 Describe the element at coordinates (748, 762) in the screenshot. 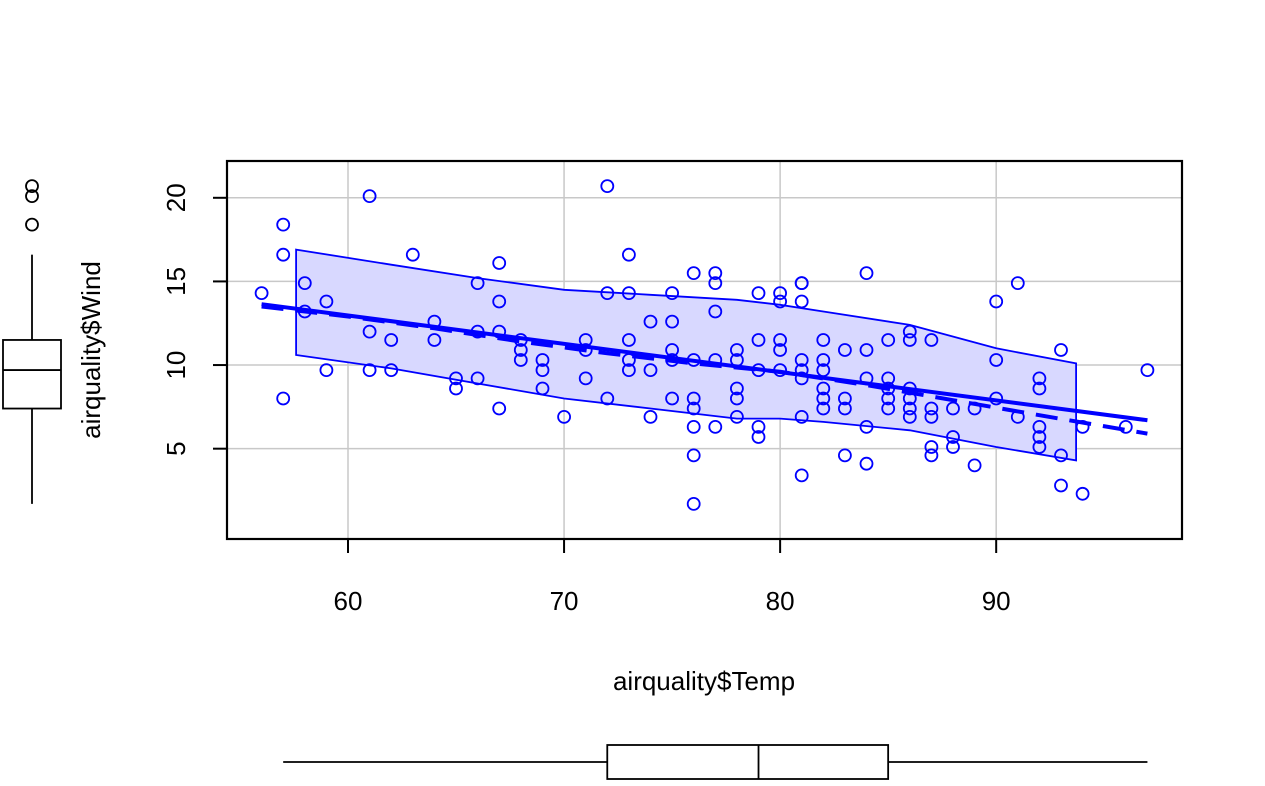

I see `x-boxplot-box` at that location.